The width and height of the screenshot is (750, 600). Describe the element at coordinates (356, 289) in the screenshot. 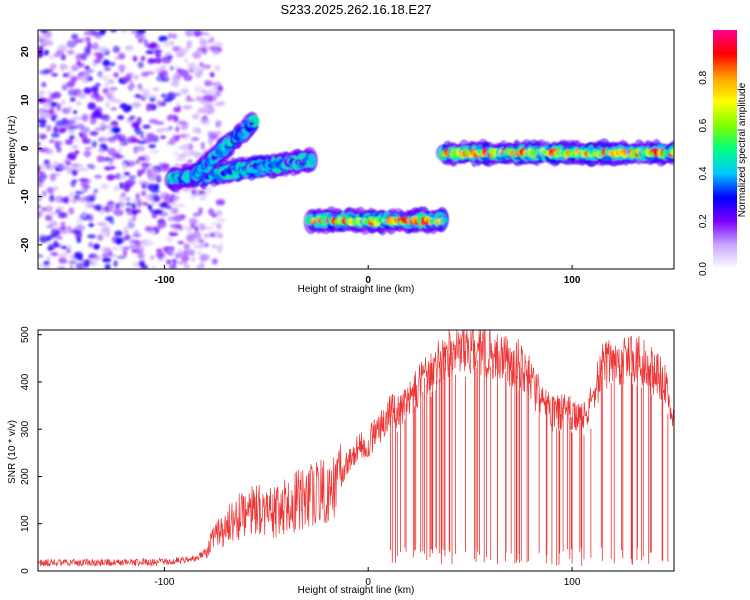

I see `spectrogram-xlabel: Height of straight line (km)` at that location.